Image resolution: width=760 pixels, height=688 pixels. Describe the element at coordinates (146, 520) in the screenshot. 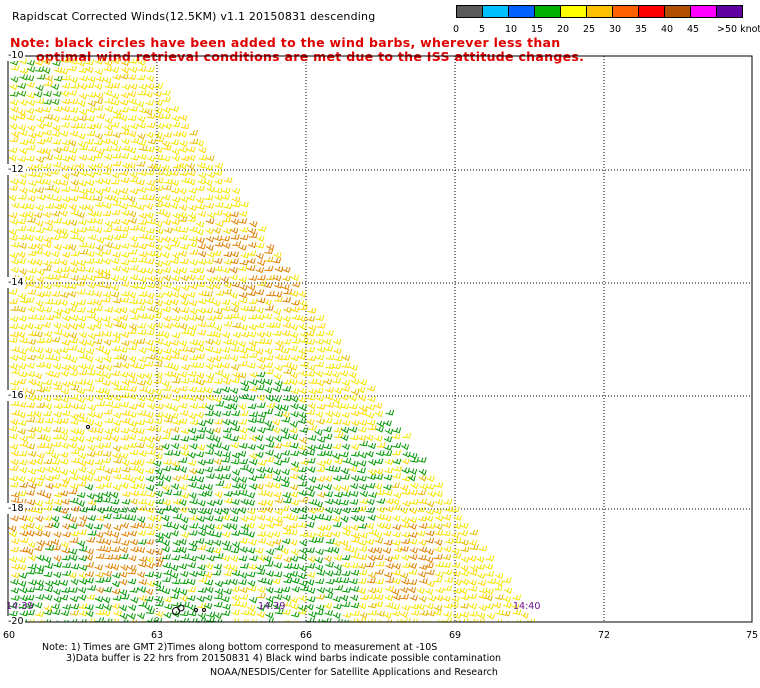

I see `contamination-markers` at that location.